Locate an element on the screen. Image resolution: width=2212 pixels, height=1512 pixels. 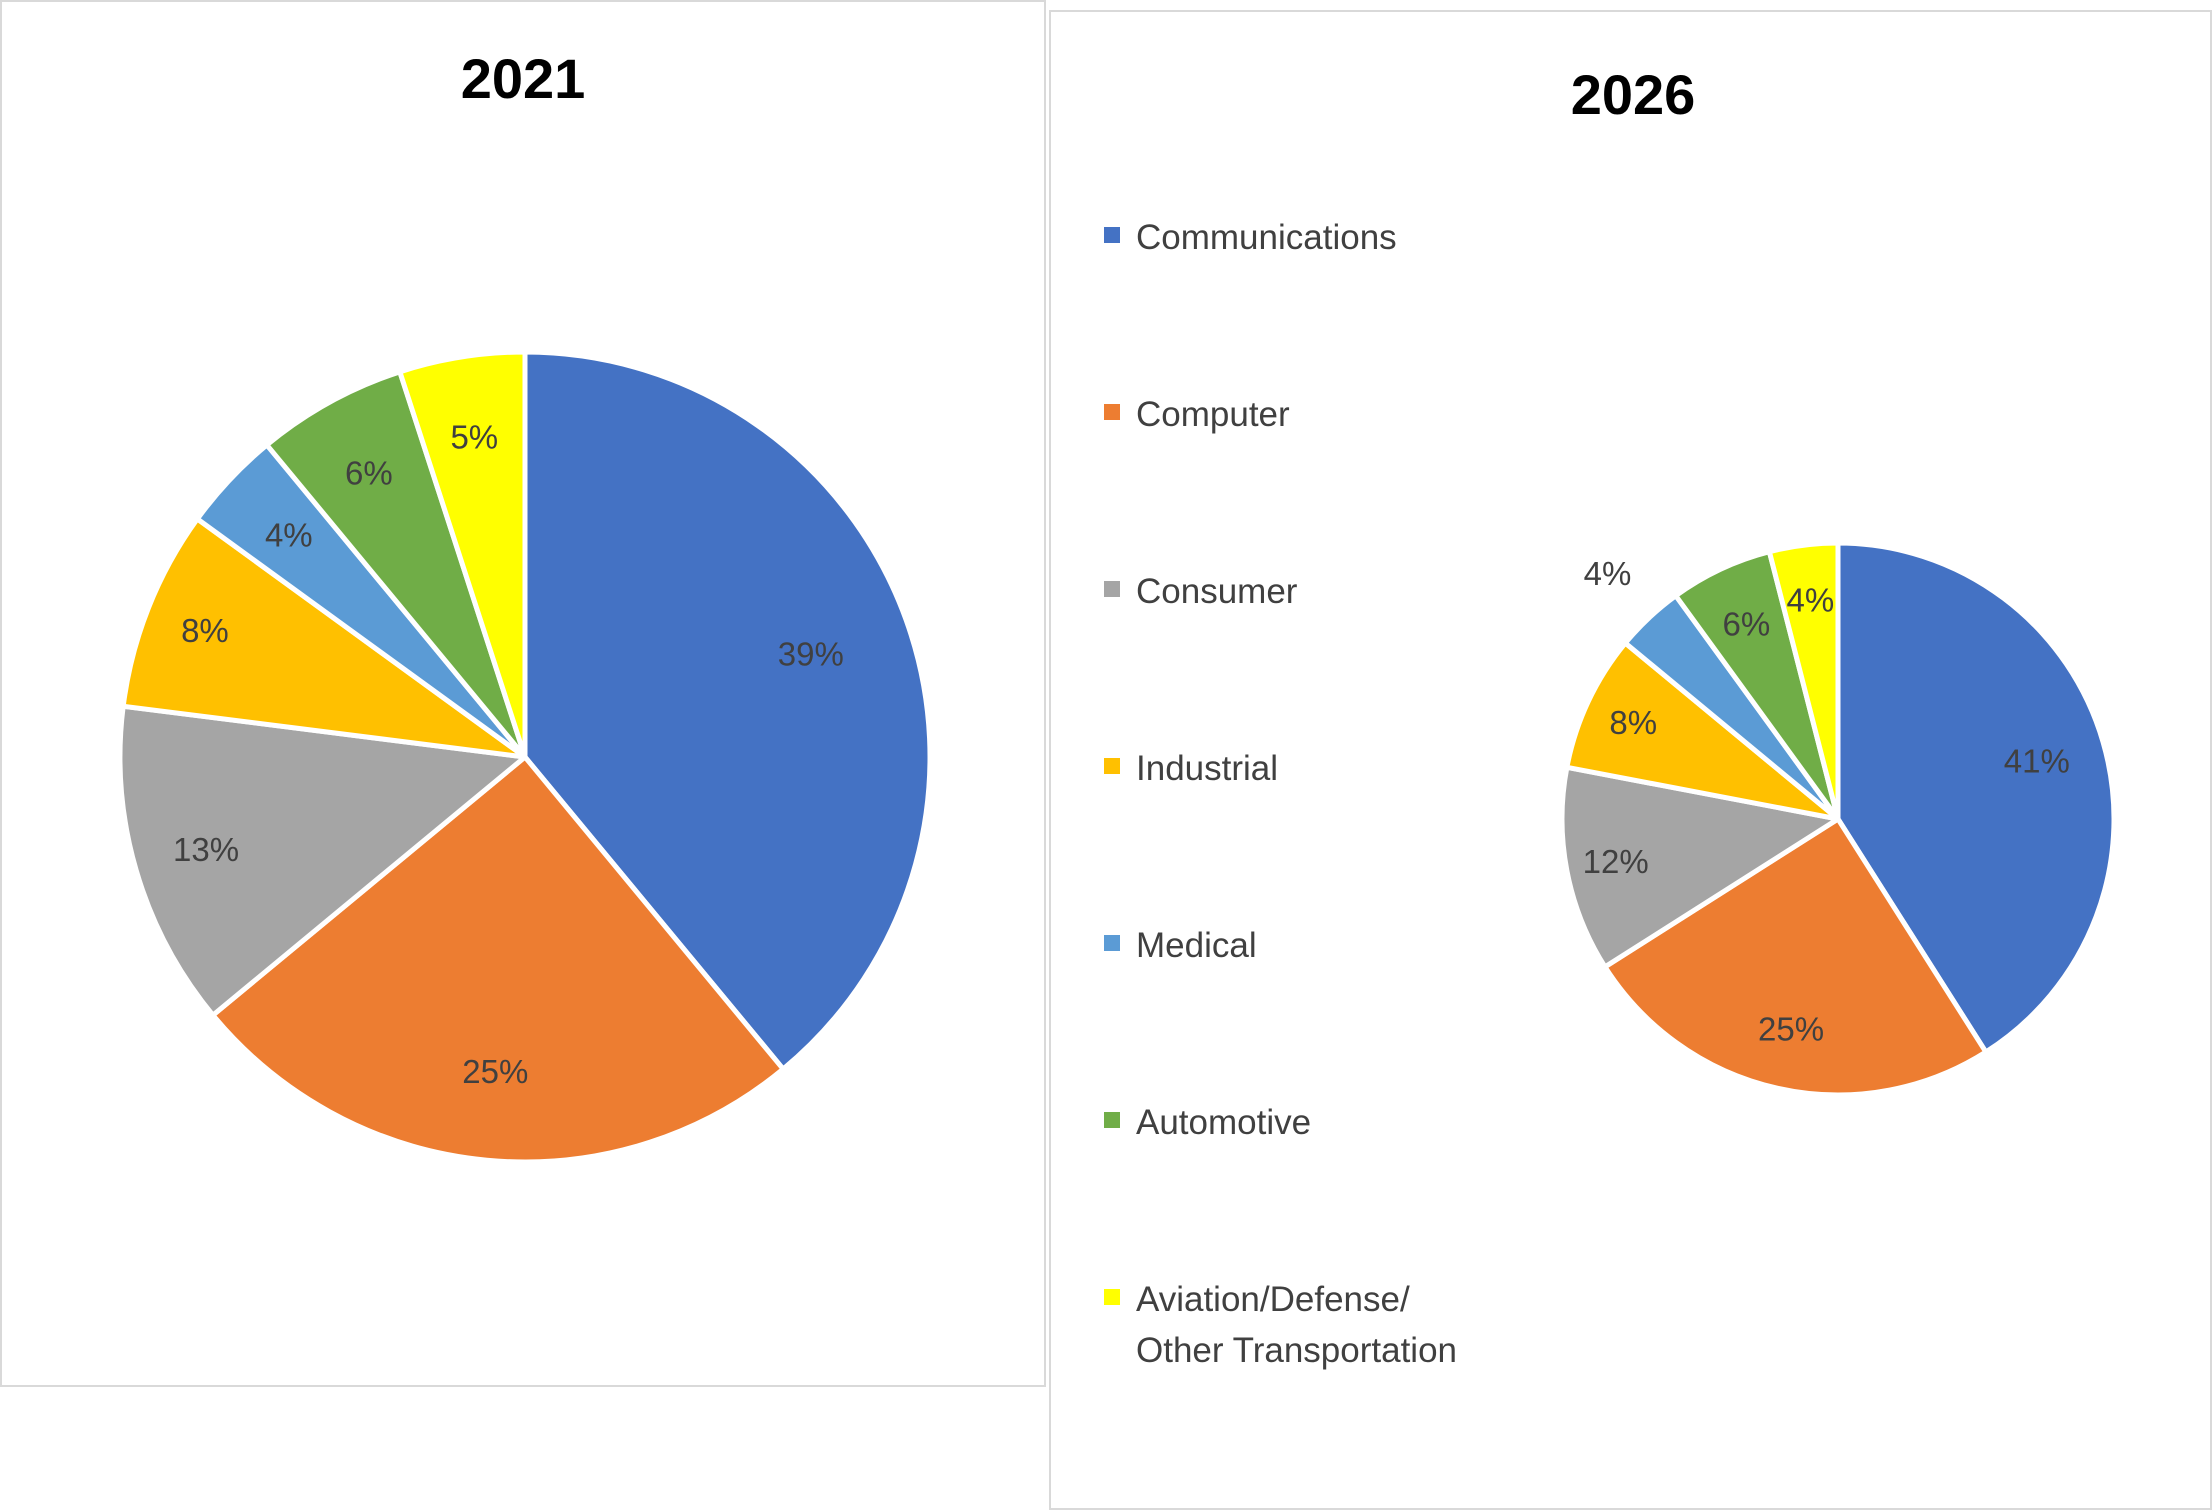
data-label-2026-communications: 41% is located at coordinates (2037, 761).